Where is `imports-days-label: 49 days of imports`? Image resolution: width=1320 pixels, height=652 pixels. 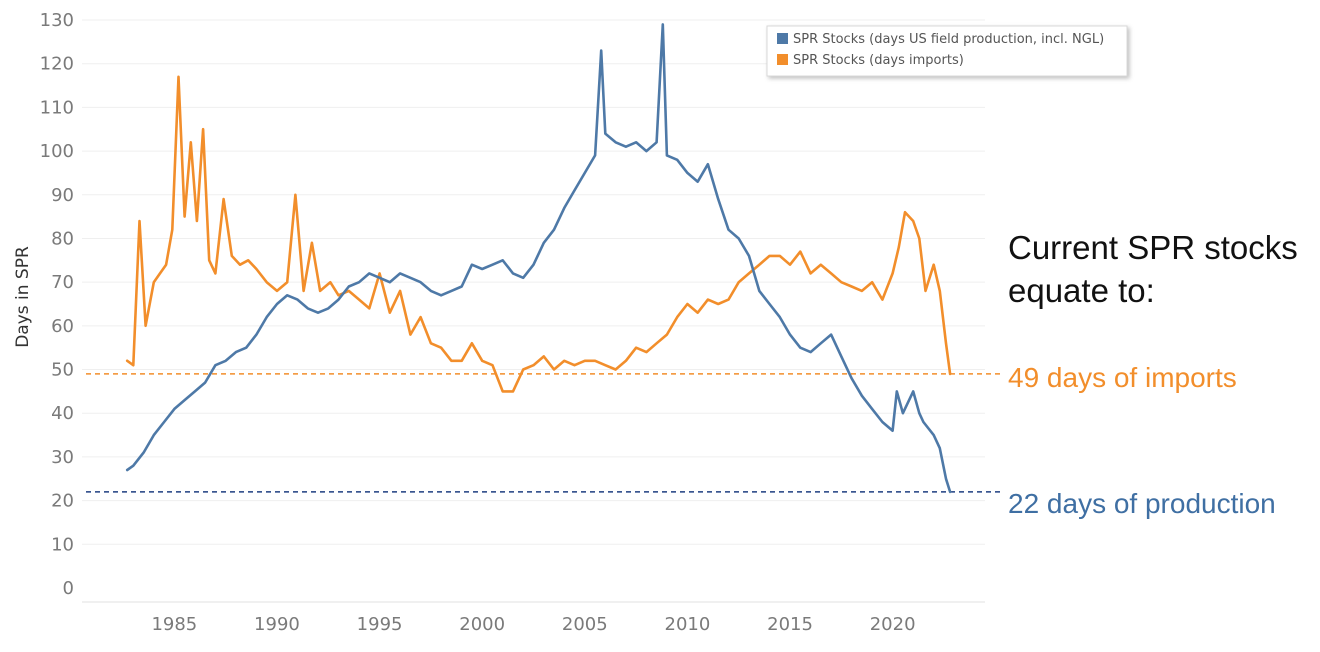
imports-days-label: 49 days of imports is located at coordinates (1122, 377).